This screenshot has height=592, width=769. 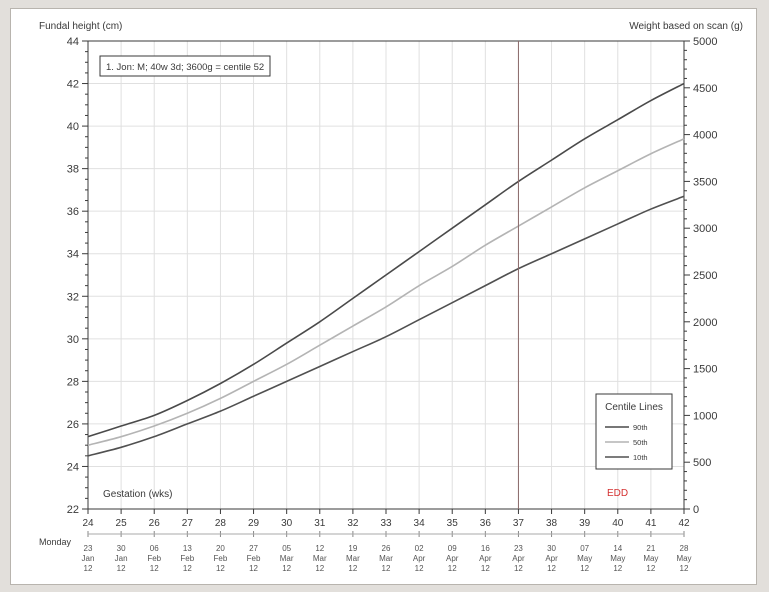 I want to click on annotation-text: 1. Jon: M; 40w 3d; 3600g = centile 52, so click(x=185, y=67).